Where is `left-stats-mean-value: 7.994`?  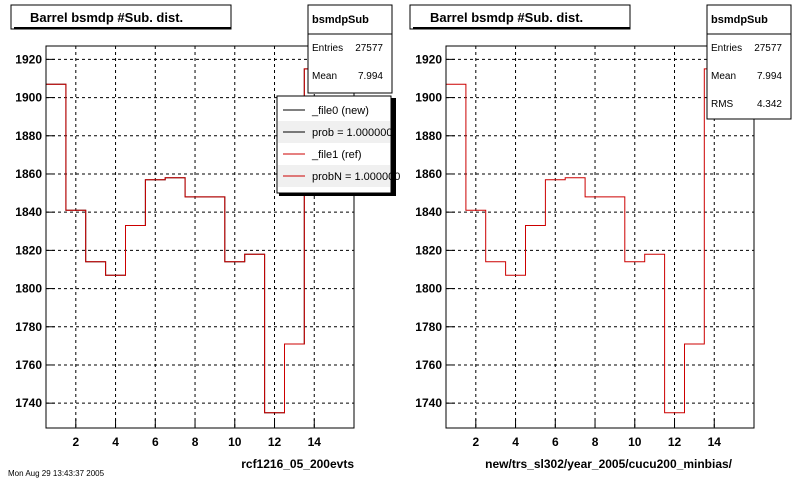
left-stats-mean-value: 7.994 is located at coordinates (370, 76).